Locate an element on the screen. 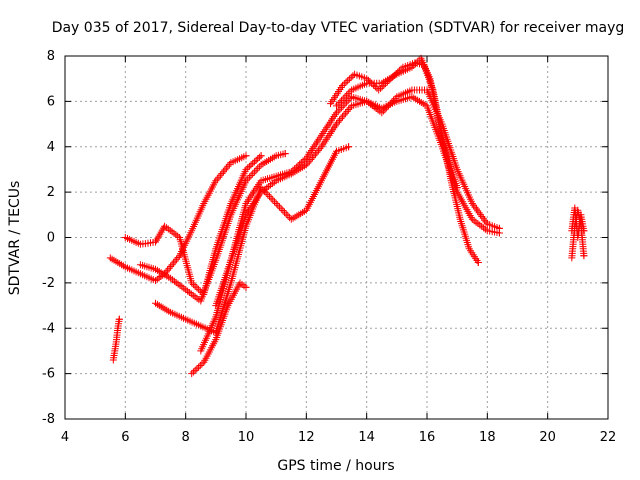 Image resolution: width=640 pixels, height=480 pixels. y-tick-label: 6 is located at coordinates (51, 101).